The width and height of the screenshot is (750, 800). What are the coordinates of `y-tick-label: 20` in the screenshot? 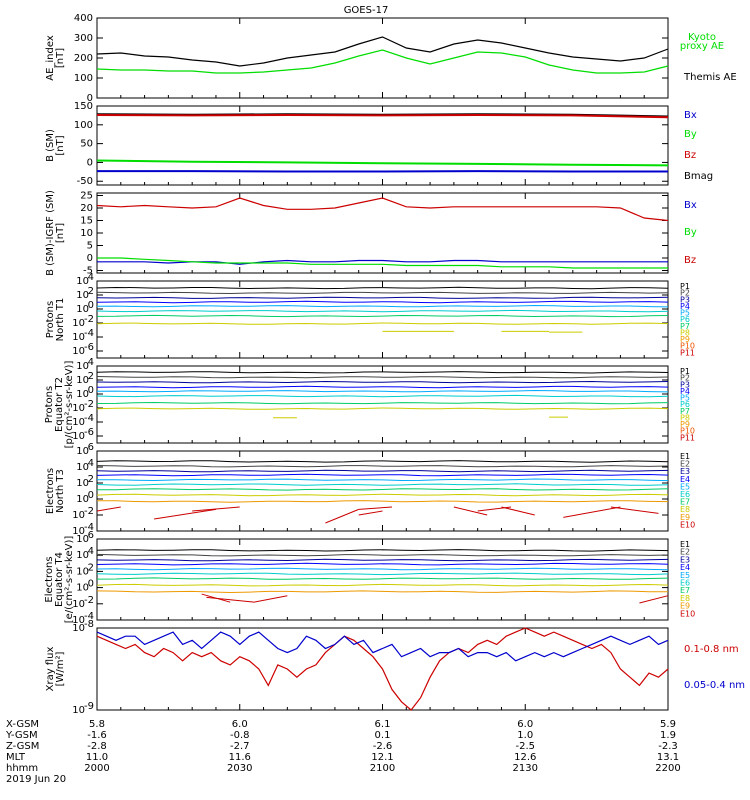 It's located at (86, 208).